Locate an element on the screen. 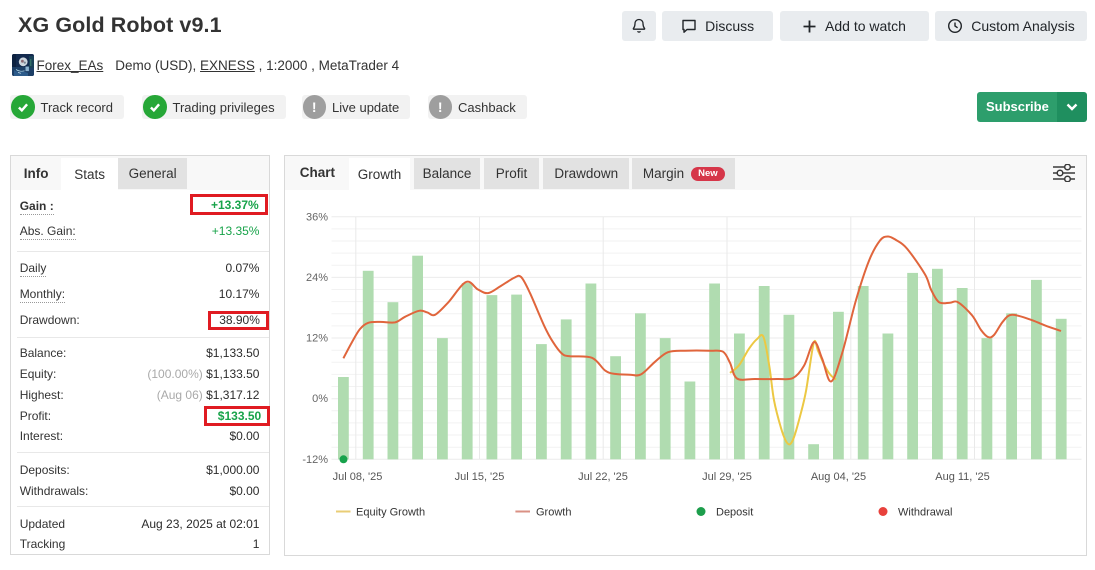 The width and height of the screenshot is (1095, 570). svg-text: 0% is located at coordinates (320, 399).